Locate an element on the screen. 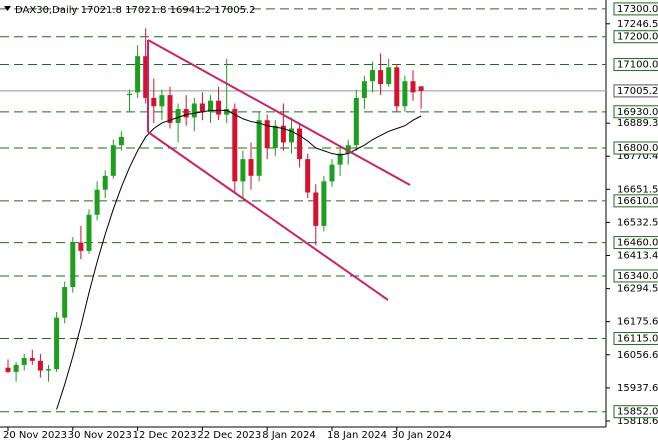 The height and width of the screenshot is (446, 658). x-tick-label: 8 Jan 2024 is located at coordinates (289, 435).